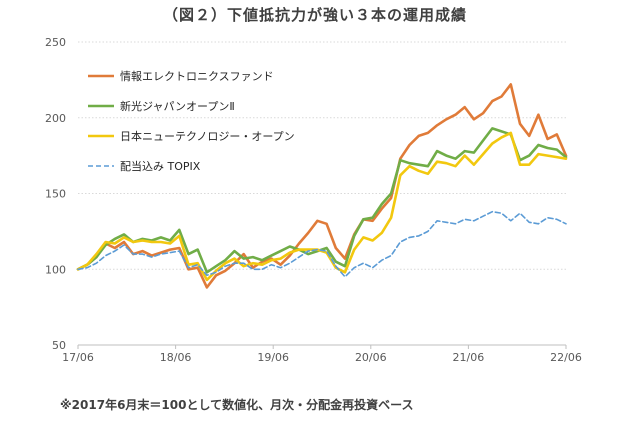  What do you see at coordinates (566, 357) in the screenshot?
I see `x-tick-label: 22/06` at bounding box center [566, 357].